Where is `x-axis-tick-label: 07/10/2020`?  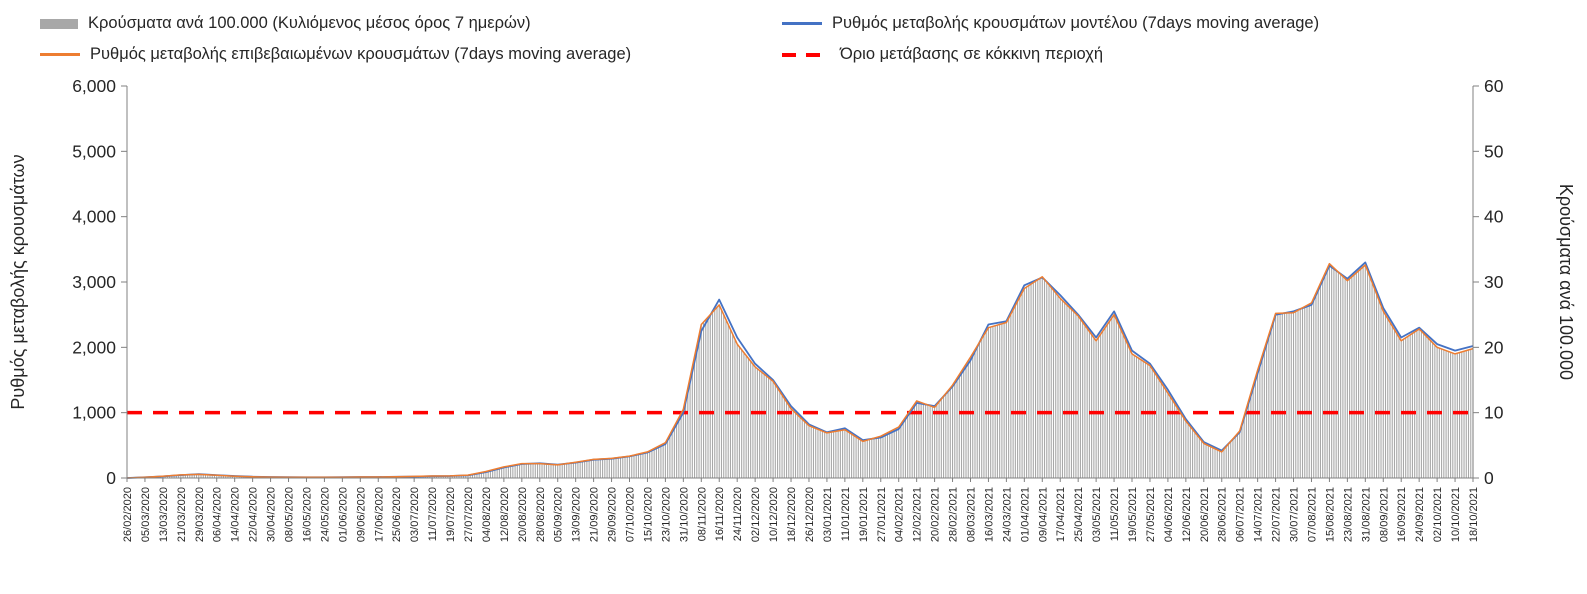
x-axis-tick-label: 07/10/2020 is located at coordinates (631, 514).